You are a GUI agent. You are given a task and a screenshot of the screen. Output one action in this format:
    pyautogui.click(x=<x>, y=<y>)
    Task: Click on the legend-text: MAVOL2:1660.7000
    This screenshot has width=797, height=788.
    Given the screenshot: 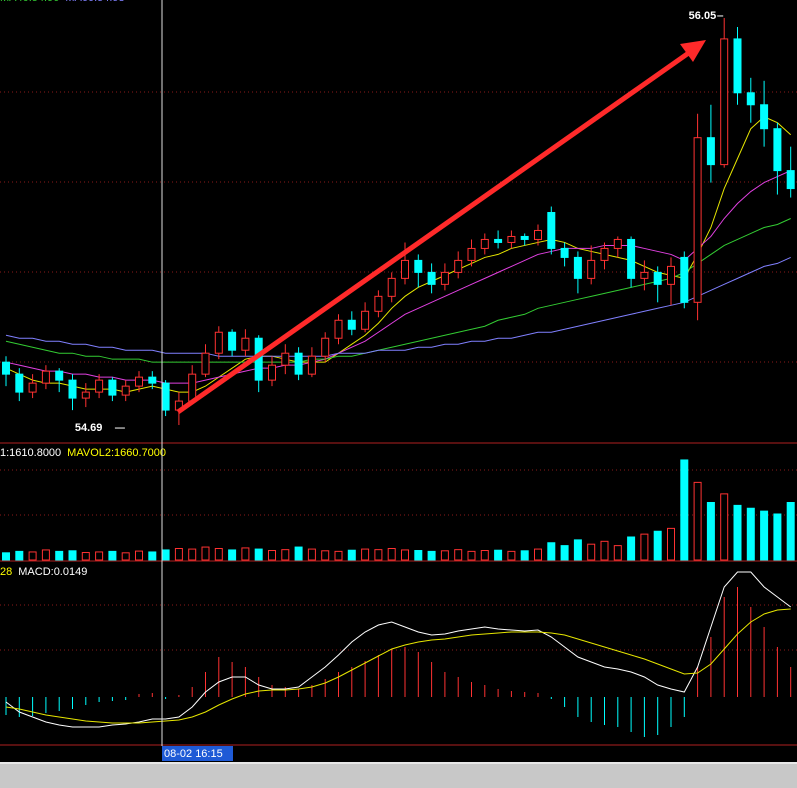 What is the action you would take?
    pyautogui.click(x=116, y=453)
    